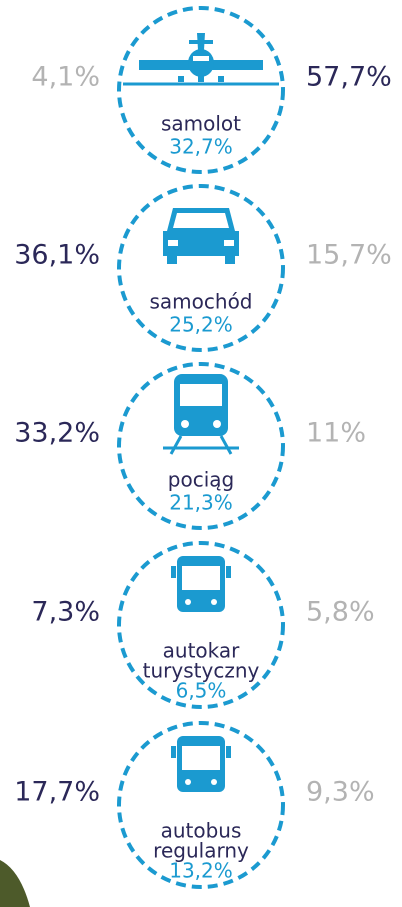 This screenshot has height=907, width=402. Describe the element at coordinates (15, 883) in the screenshot. I see `corner-image` at that location.